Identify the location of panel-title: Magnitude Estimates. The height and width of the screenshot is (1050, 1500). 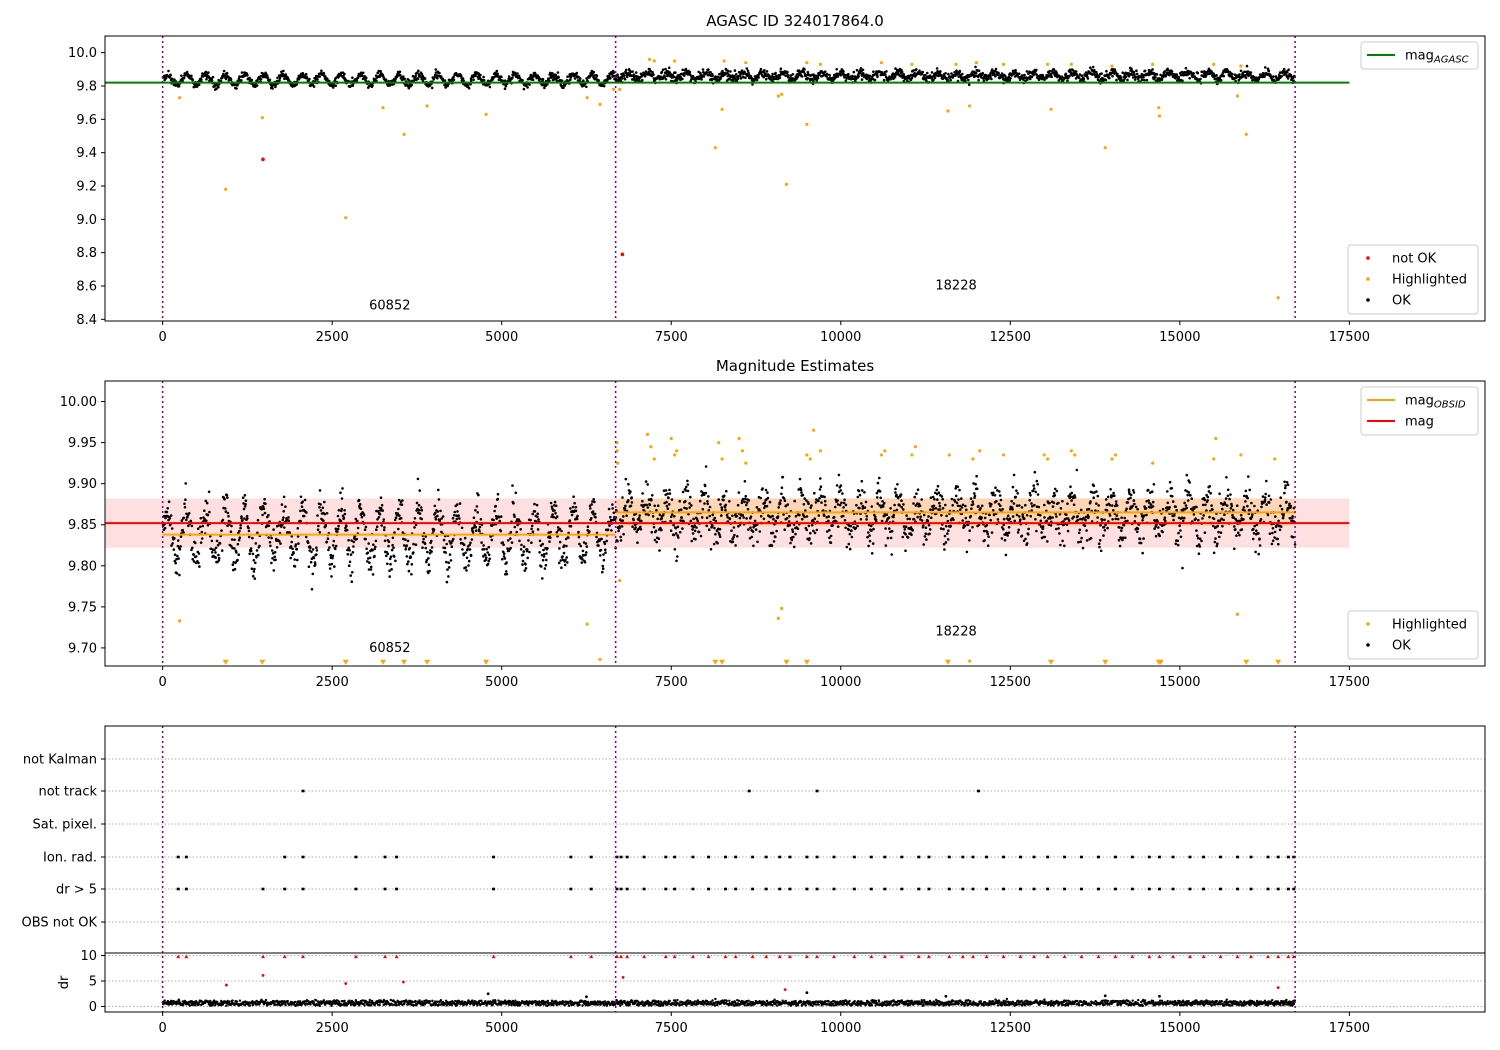
(795, 366).